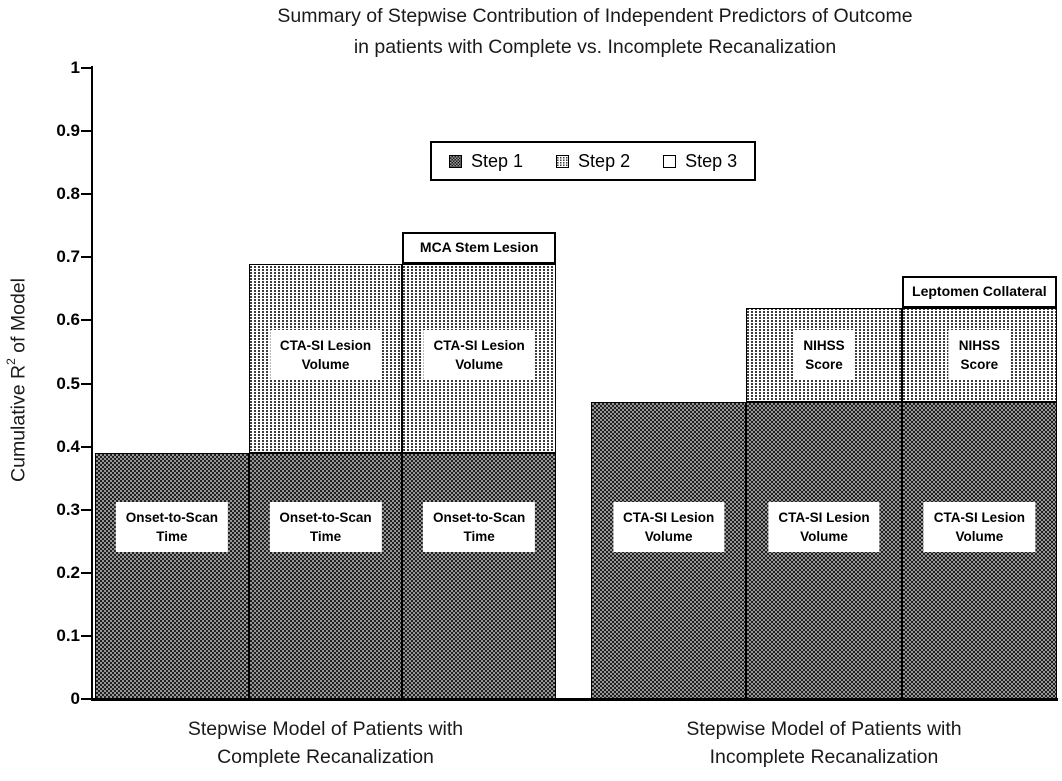  Describe the element at coordinates (824, 757) in the screenshot. I see `group-label-incomplete-line2: Incomplete Recanalization` at that location.